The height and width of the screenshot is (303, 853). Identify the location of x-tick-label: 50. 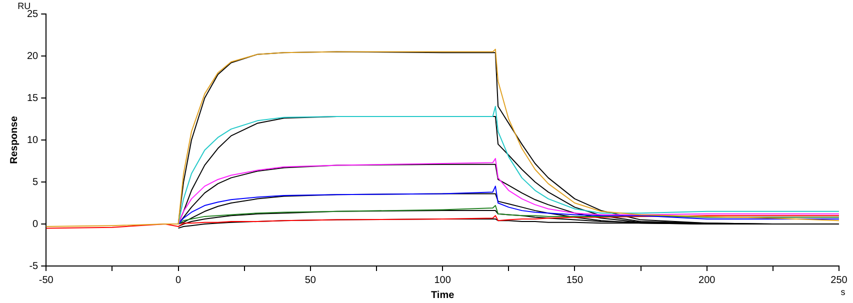
(310, 280).